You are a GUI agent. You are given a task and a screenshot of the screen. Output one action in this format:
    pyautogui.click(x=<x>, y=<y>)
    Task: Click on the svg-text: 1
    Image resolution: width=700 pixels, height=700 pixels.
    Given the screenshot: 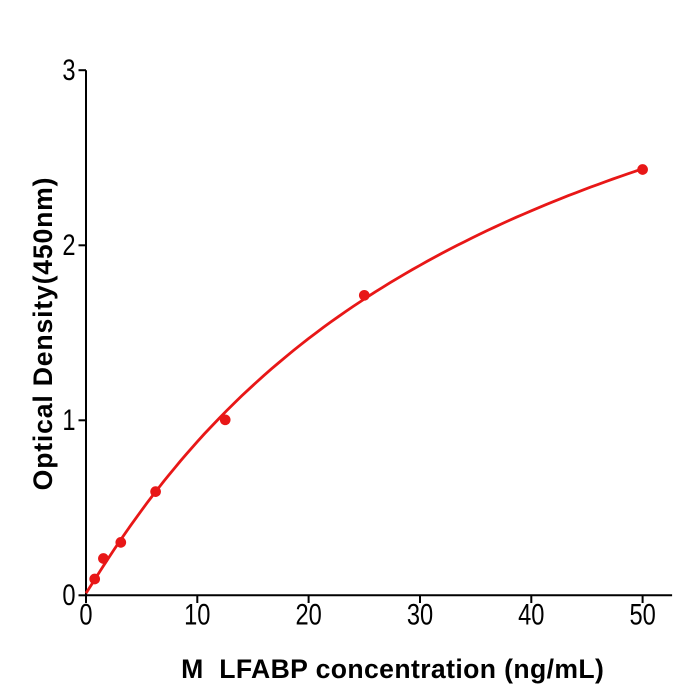 What is the action you would take?
    pyautogui.click(x=68, y=420)
    